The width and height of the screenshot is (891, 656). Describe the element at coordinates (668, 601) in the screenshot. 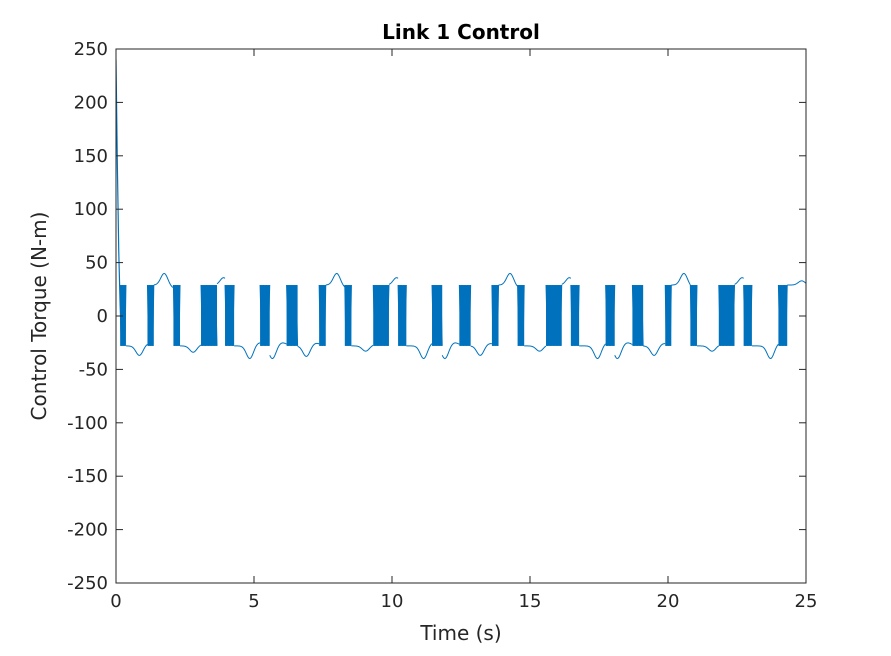

I see `x-tick-label: 20` at that location.